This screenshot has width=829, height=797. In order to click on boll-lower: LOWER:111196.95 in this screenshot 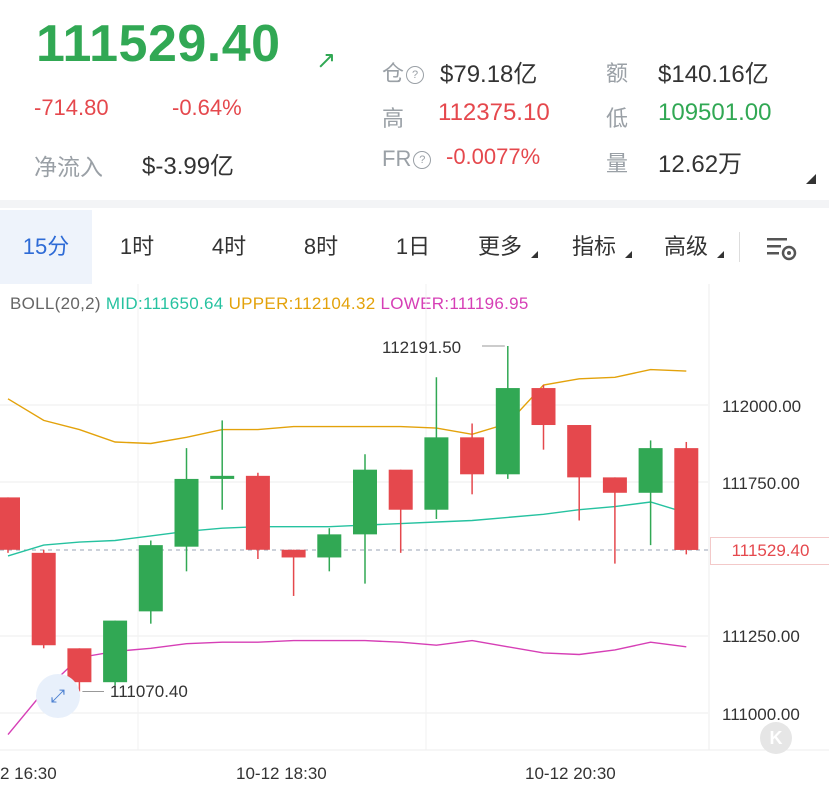, I will do `click(454, 303)`.